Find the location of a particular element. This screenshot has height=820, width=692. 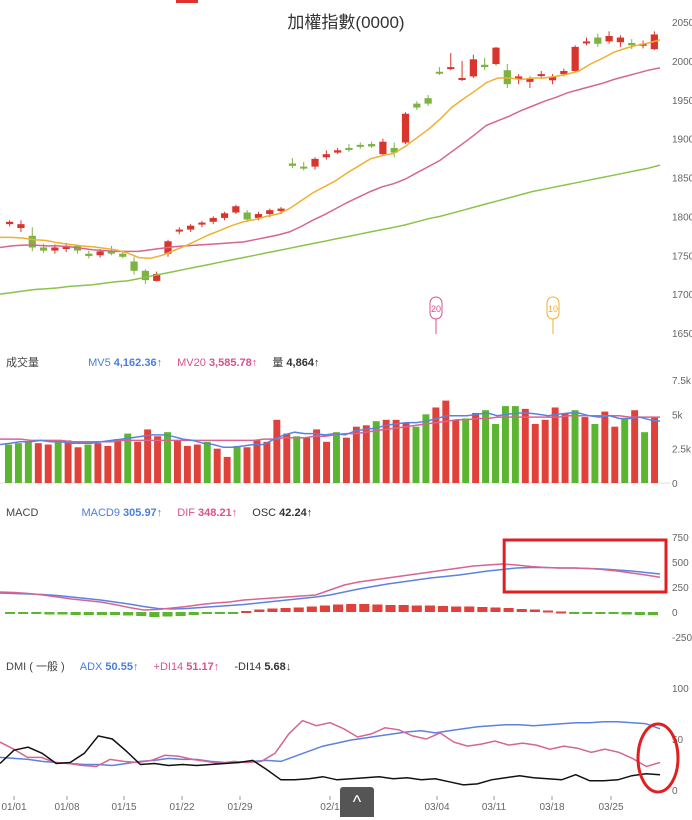

dmi-panel-name: DMI ( 一般 ) is located at coordinates (35, 667).